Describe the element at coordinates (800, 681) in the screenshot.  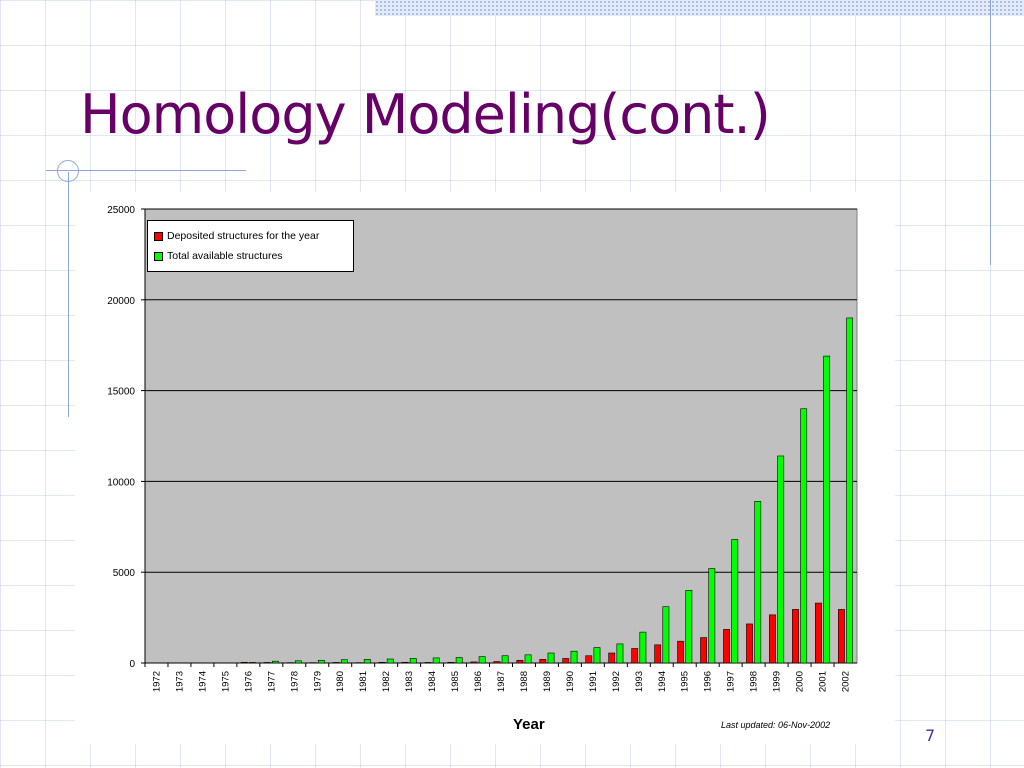
I see `x-tick-label-2000: 2000` at that location.